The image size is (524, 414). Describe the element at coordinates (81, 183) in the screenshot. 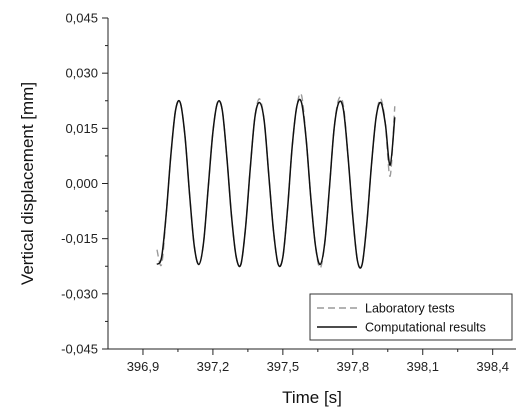

I see `y-tick-label: 0,000` at that location.